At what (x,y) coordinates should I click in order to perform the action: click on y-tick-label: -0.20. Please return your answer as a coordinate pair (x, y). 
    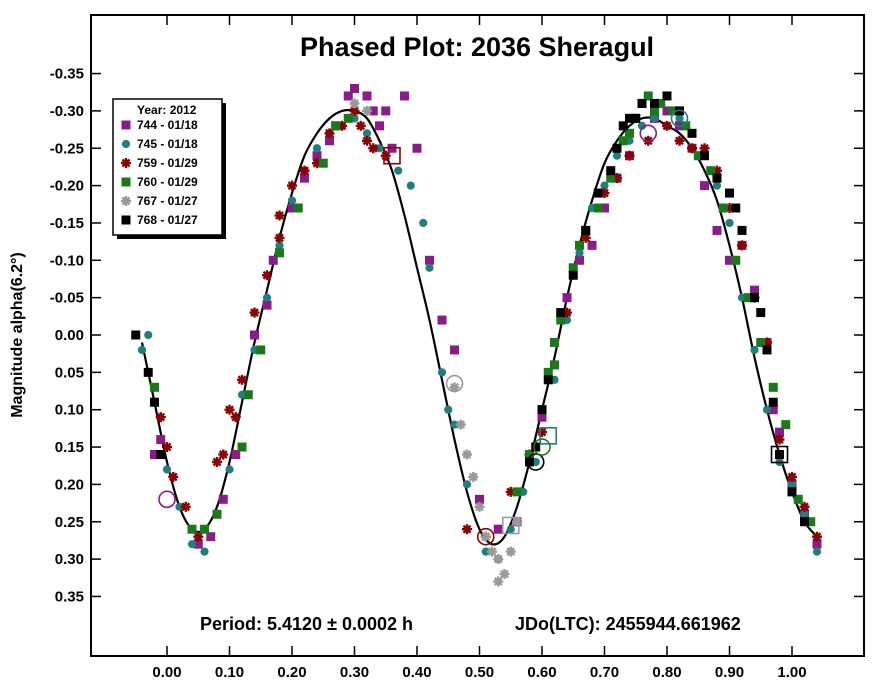
    Looking at the image, I should click on (67, 186).